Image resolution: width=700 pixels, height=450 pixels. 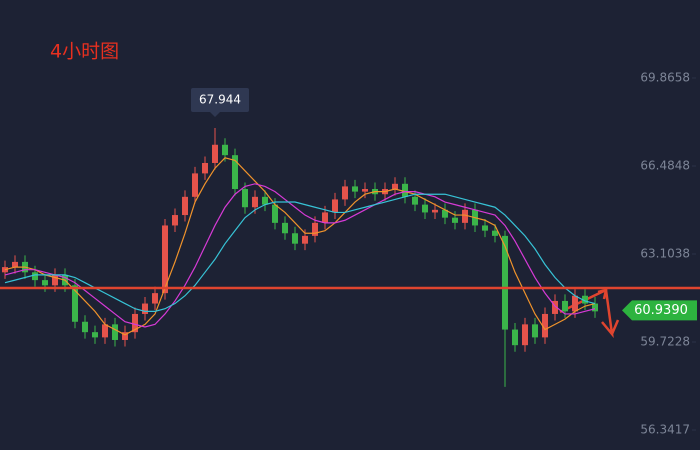 I want to click on last-price-tag, so click(x=659, y=310).